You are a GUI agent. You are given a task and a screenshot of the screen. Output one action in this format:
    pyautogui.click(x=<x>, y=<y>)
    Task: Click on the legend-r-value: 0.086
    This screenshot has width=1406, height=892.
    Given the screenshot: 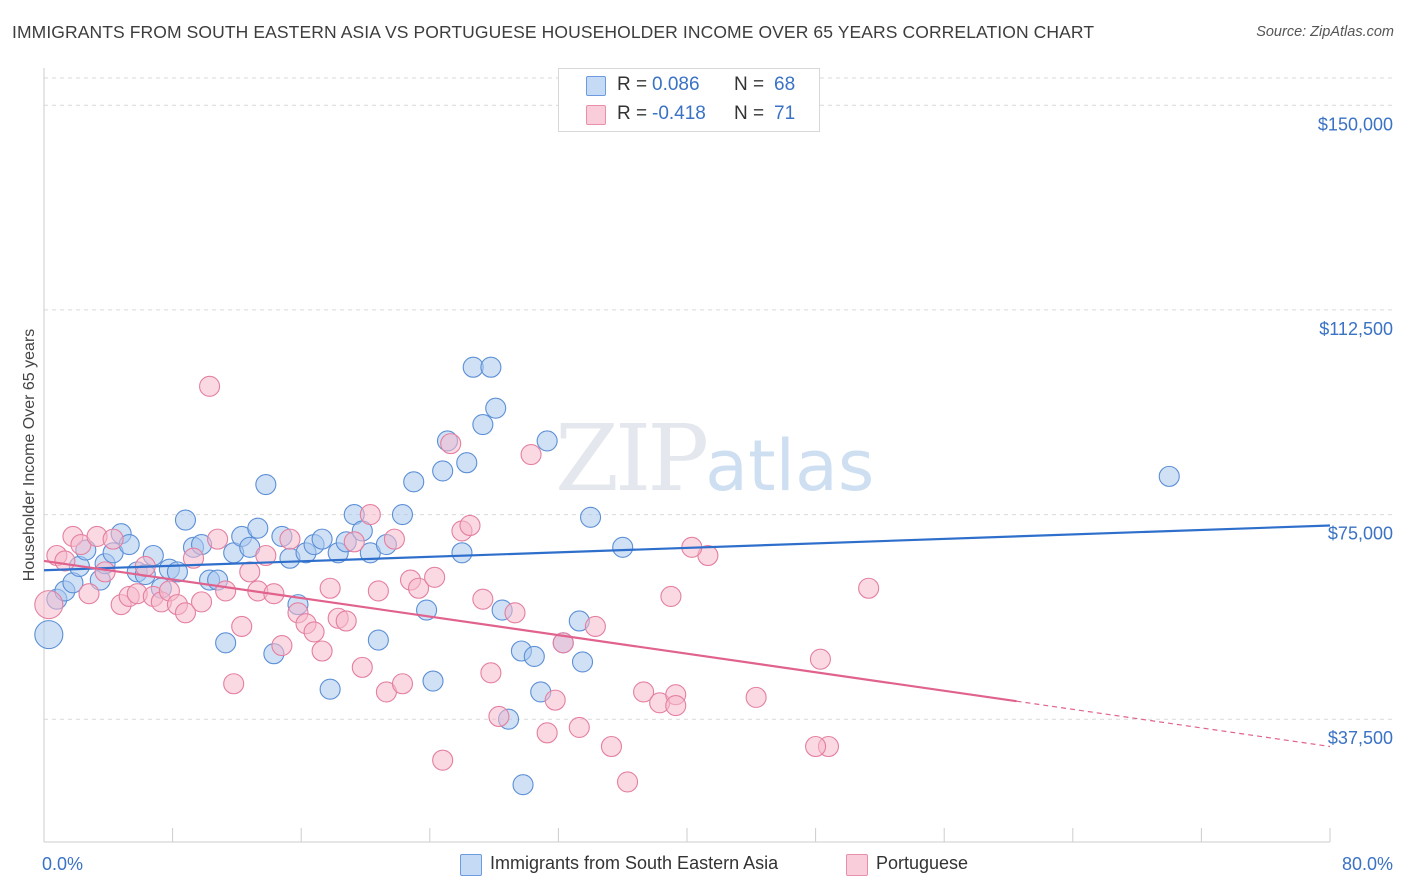 What is the action you would take?
    pyautogui.click(x=676, y=84)
    